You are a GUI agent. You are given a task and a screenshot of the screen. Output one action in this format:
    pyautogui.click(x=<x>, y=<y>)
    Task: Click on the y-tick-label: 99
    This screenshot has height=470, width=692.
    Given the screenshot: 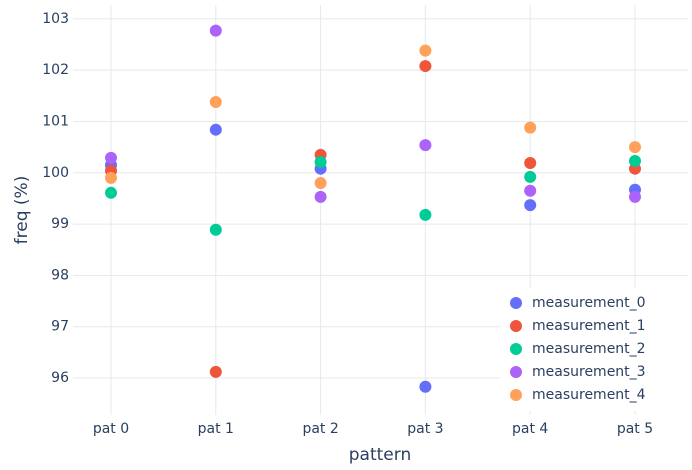 What is the action you would take?
    pyautogui.click(x=60, y=224)
    